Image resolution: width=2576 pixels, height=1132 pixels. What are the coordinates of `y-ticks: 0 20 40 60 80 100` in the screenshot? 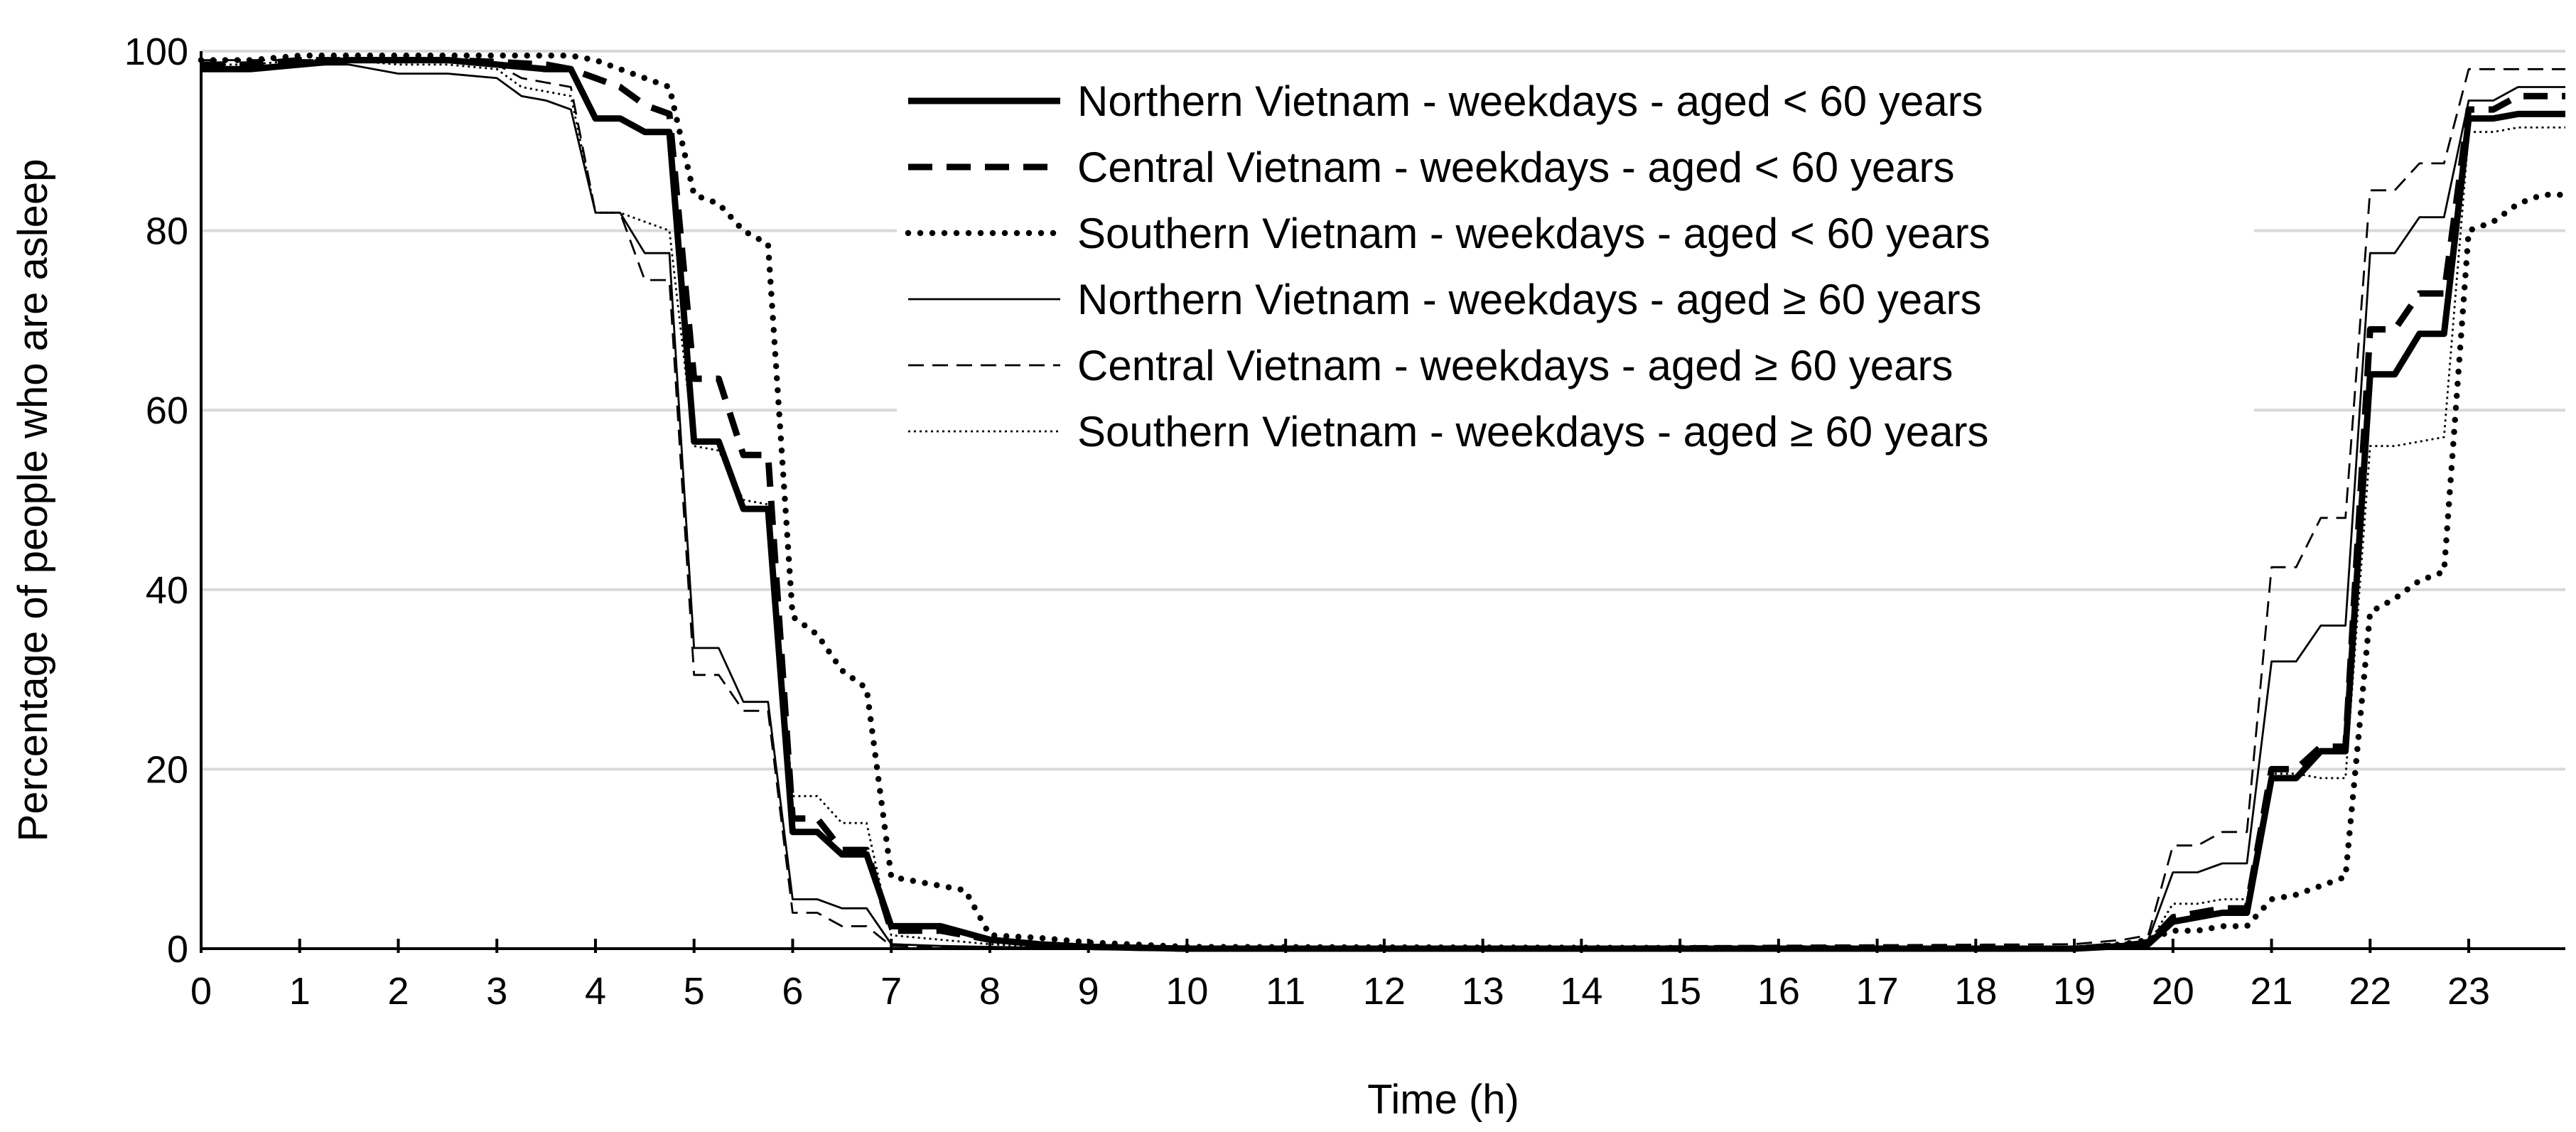 It's located at (156, 501).